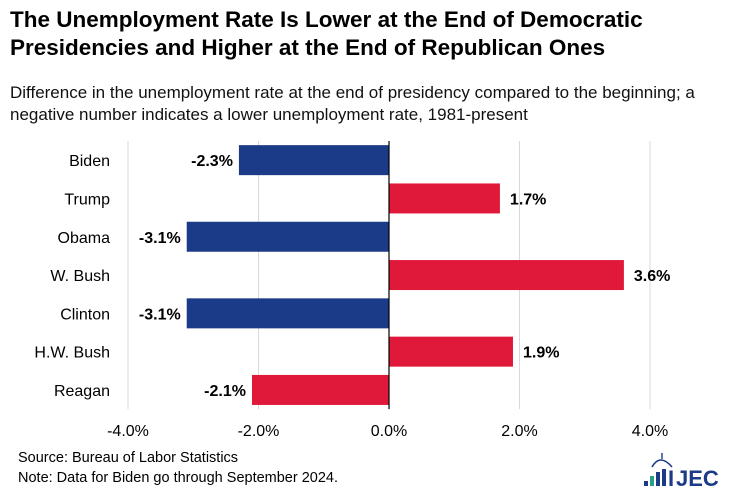 This screenshot has width=746, height=495. Describe the element at coordinates (287, 236) in the screenshot. I see `bar-obama` at that location.